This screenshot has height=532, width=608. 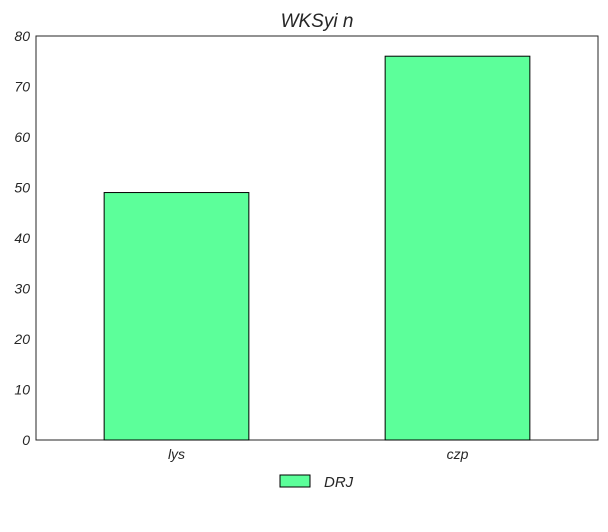 I want to click on legend-swatch, so click(x=295, y=481).